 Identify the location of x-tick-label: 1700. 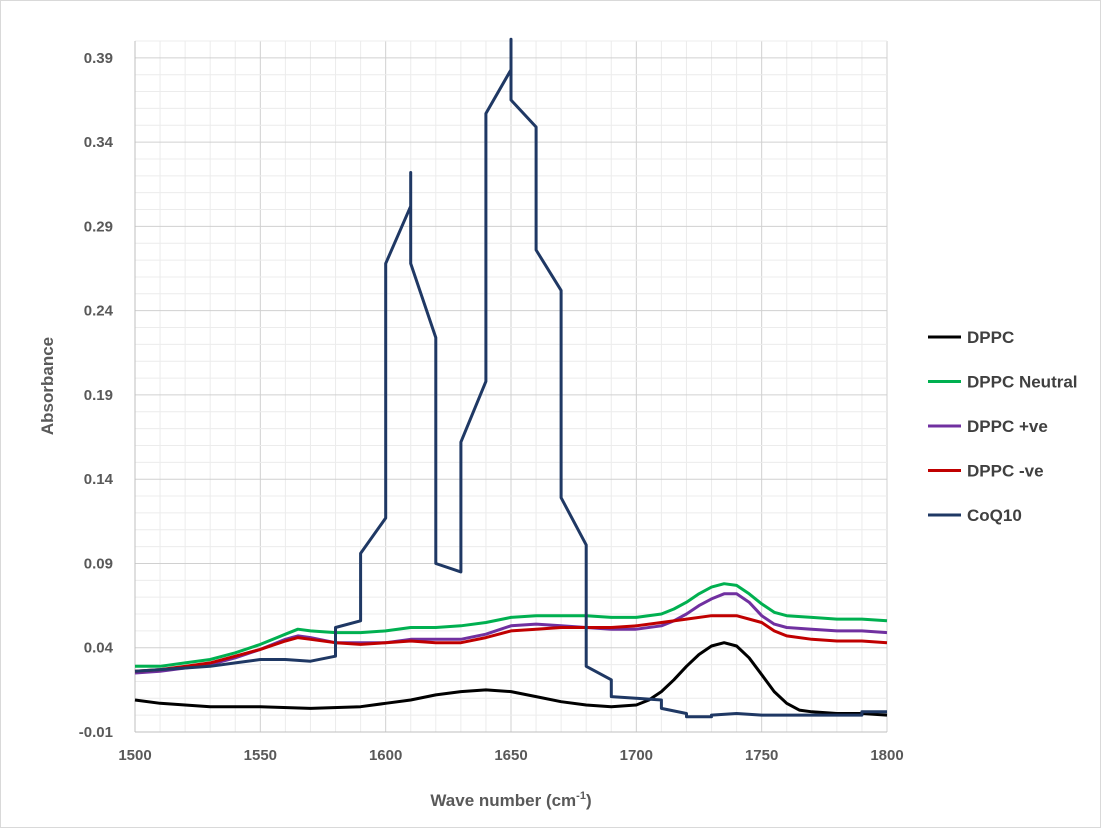
(636, 755).